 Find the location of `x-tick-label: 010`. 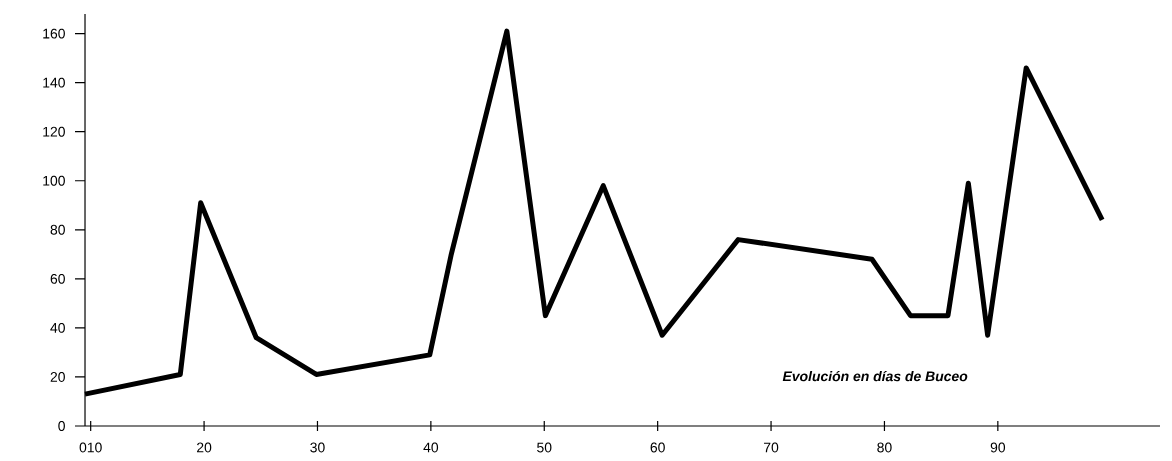

x-tick-label: 010 is located at coordinates (90, 447).